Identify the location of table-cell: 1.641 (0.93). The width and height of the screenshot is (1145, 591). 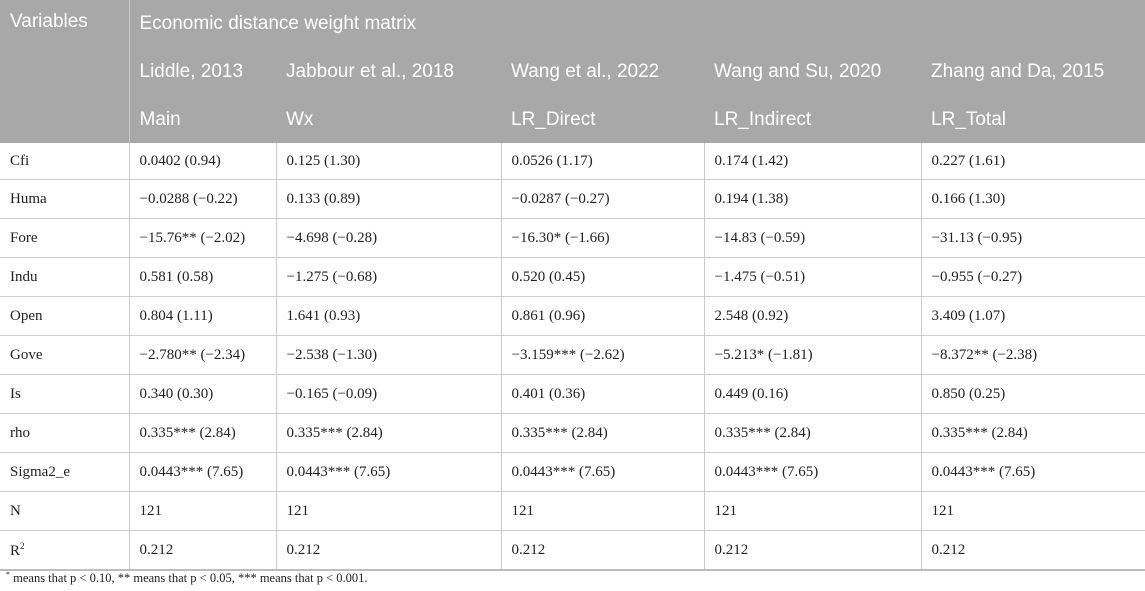
(388, 316).